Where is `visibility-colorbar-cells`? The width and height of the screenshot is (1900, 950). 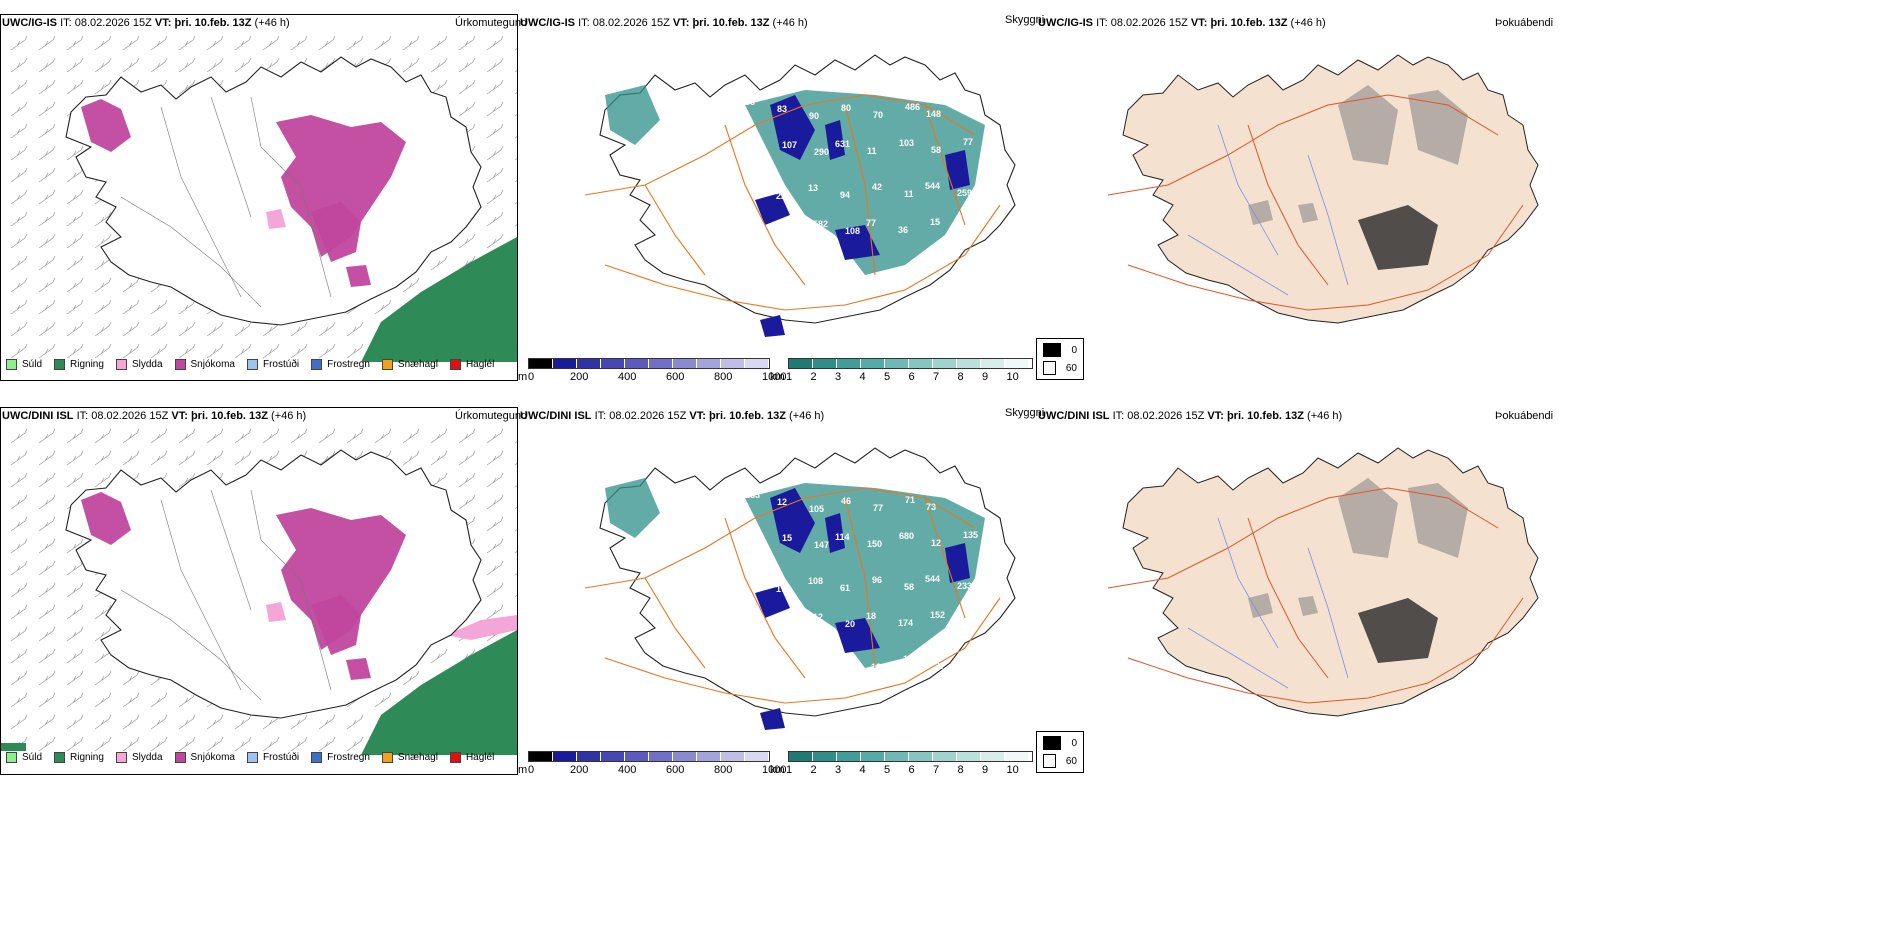
visibility-colorbar-cells is located at coordinates (910, 363).